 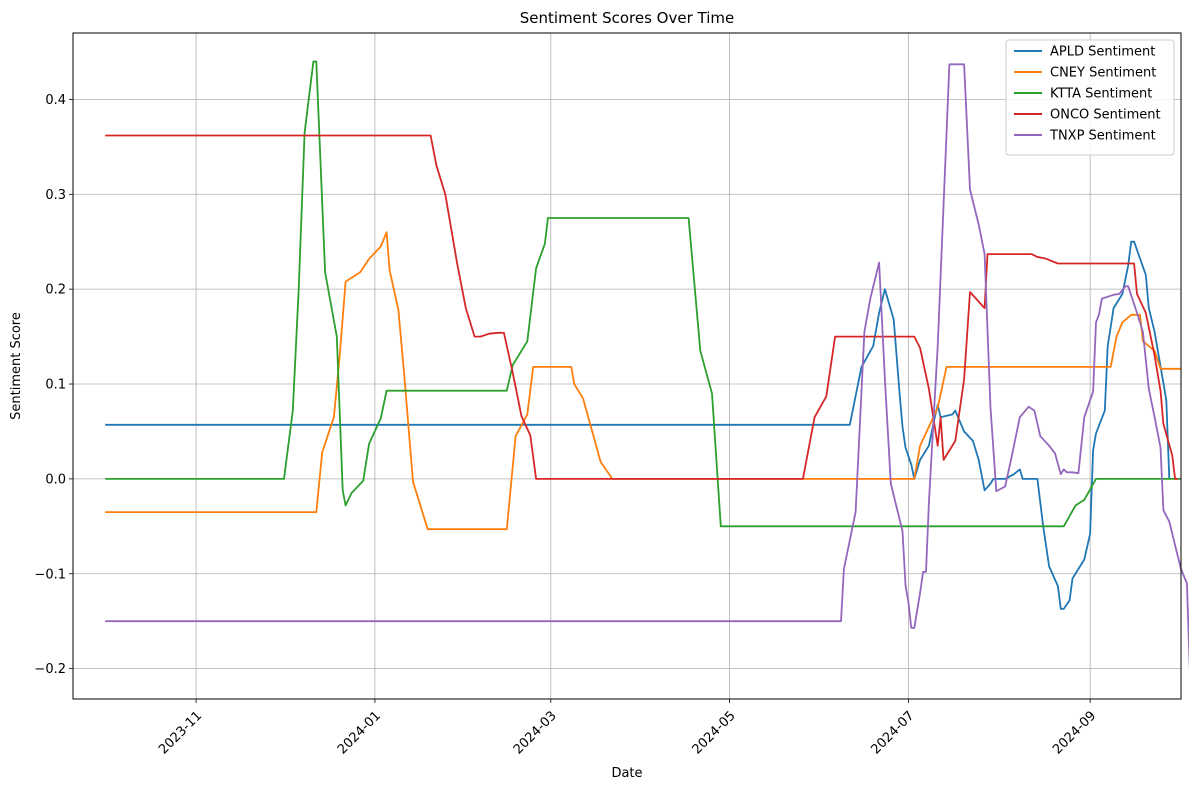 I want to click on y-axis-ticks: −0.2 −0.1 0.0 0.1 0.2 0.3 0.4, so click(x=53, y=385).